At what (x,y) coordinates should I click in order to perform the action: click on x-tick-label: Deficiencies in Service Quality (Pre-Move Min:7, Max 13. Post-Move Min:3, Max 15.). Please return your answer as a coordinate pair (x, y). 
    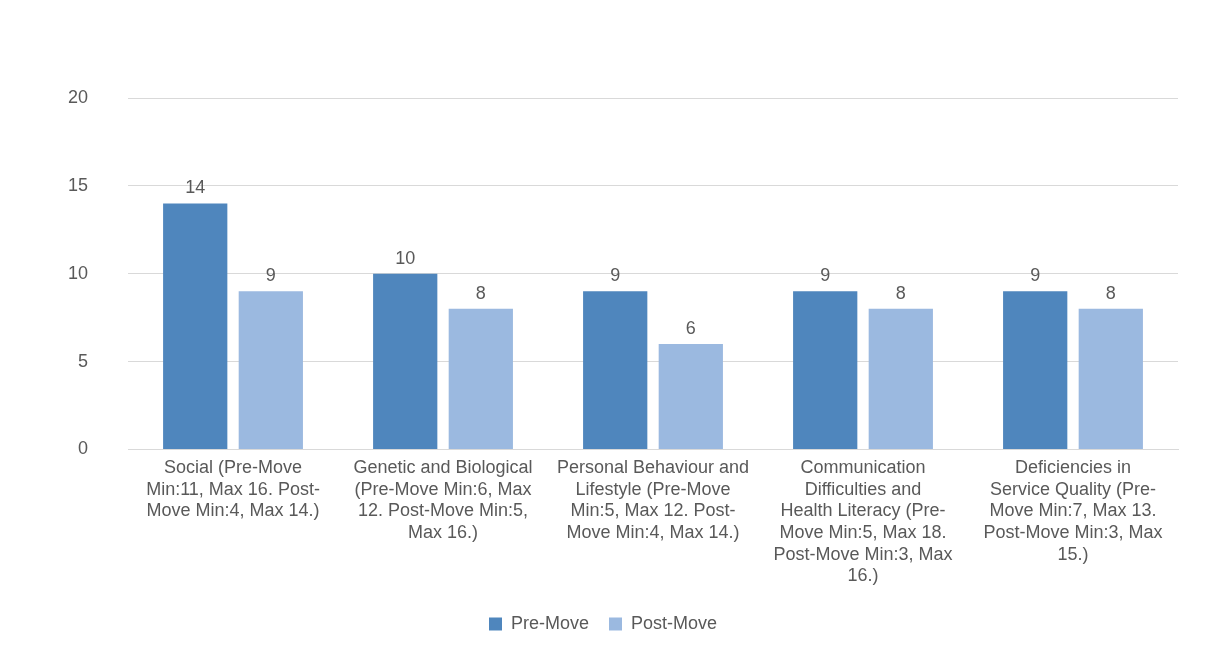
    Looking at the image, I should click on (1073, 510).